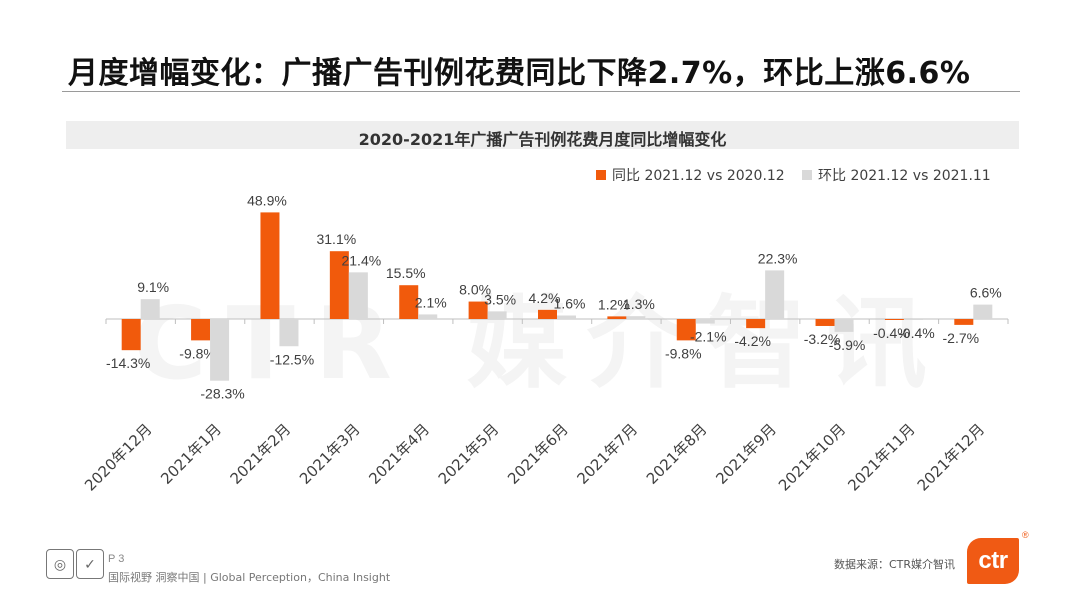 Image resolution: width=1080 pixels, height=608 pixels. What do you see at coordinates (60, 564) in the screenshot?
I see `quality-seal-icon: ◎` at bounding box center [60, 564].